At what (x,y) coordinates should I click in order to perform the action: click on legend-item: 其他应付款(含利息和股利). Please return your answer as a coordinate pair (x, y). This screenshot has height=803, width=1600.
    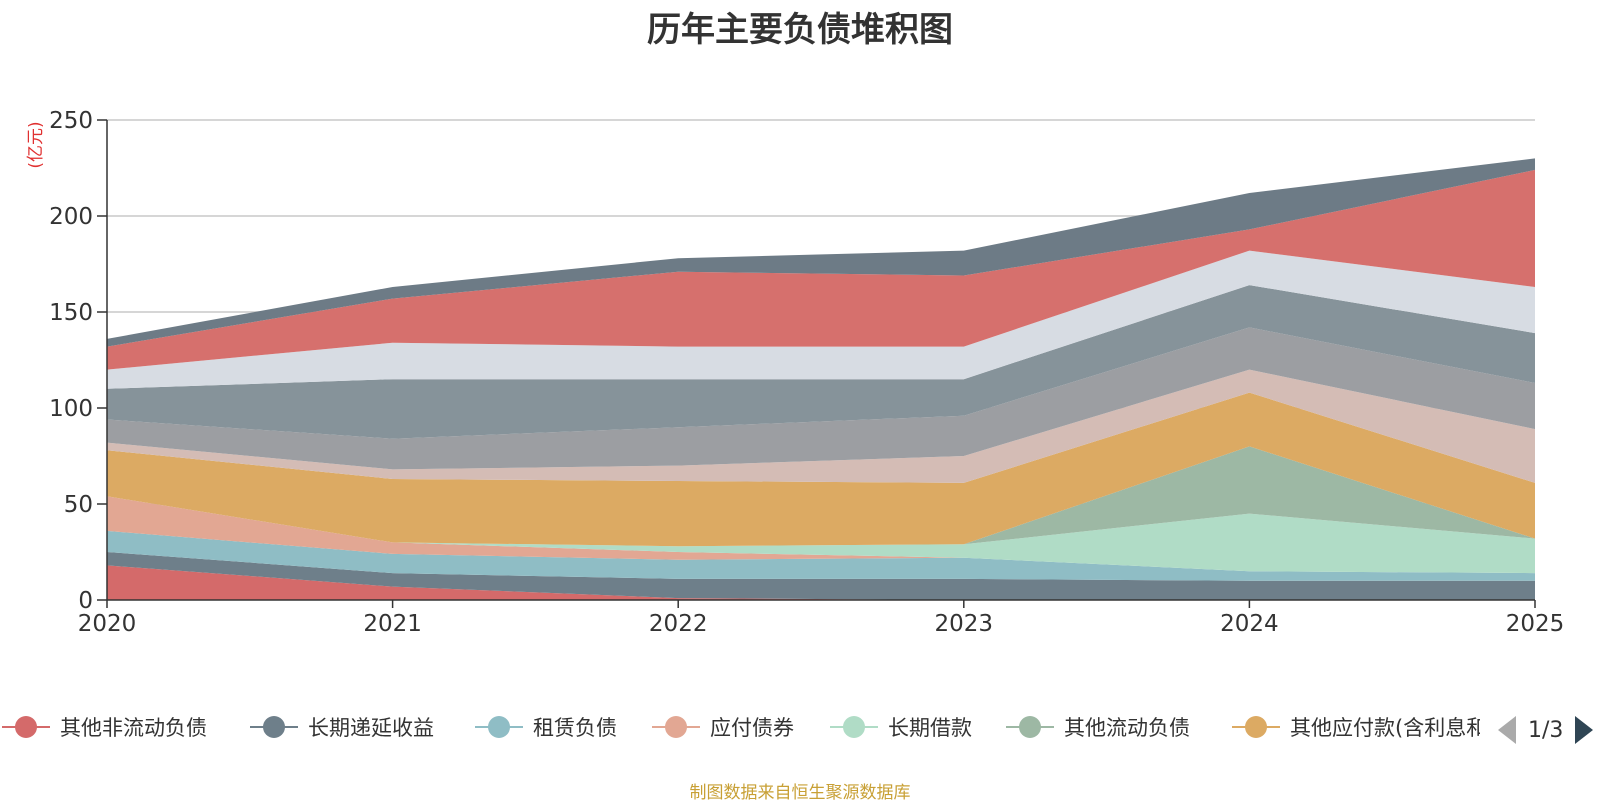
    Looking at the image, I should click on (1356, 727).